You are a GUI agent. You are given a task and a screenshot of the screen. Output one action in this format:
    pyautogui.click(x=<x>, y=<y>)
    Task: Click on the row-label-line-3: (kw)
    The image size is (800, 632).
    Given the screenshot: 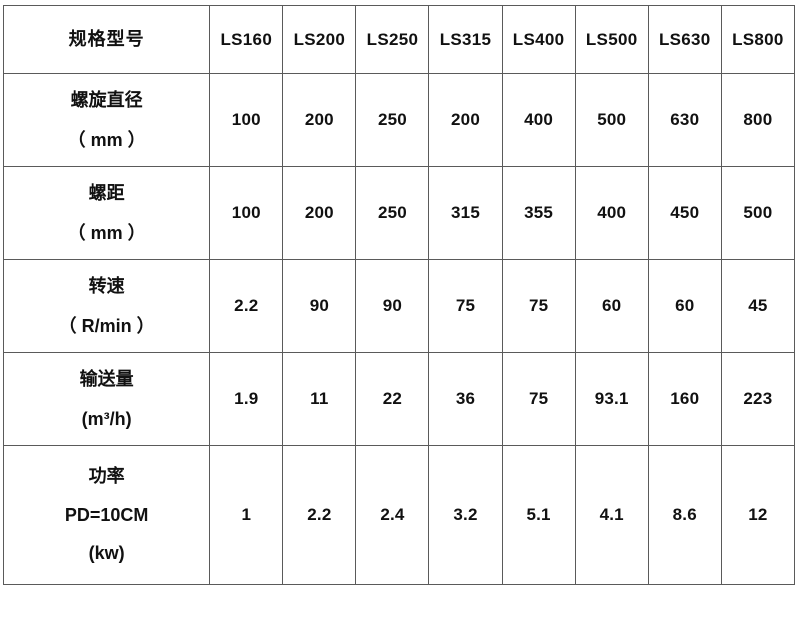 What is the action you would take?
    pyautogui.click(x=106, y=553)
    